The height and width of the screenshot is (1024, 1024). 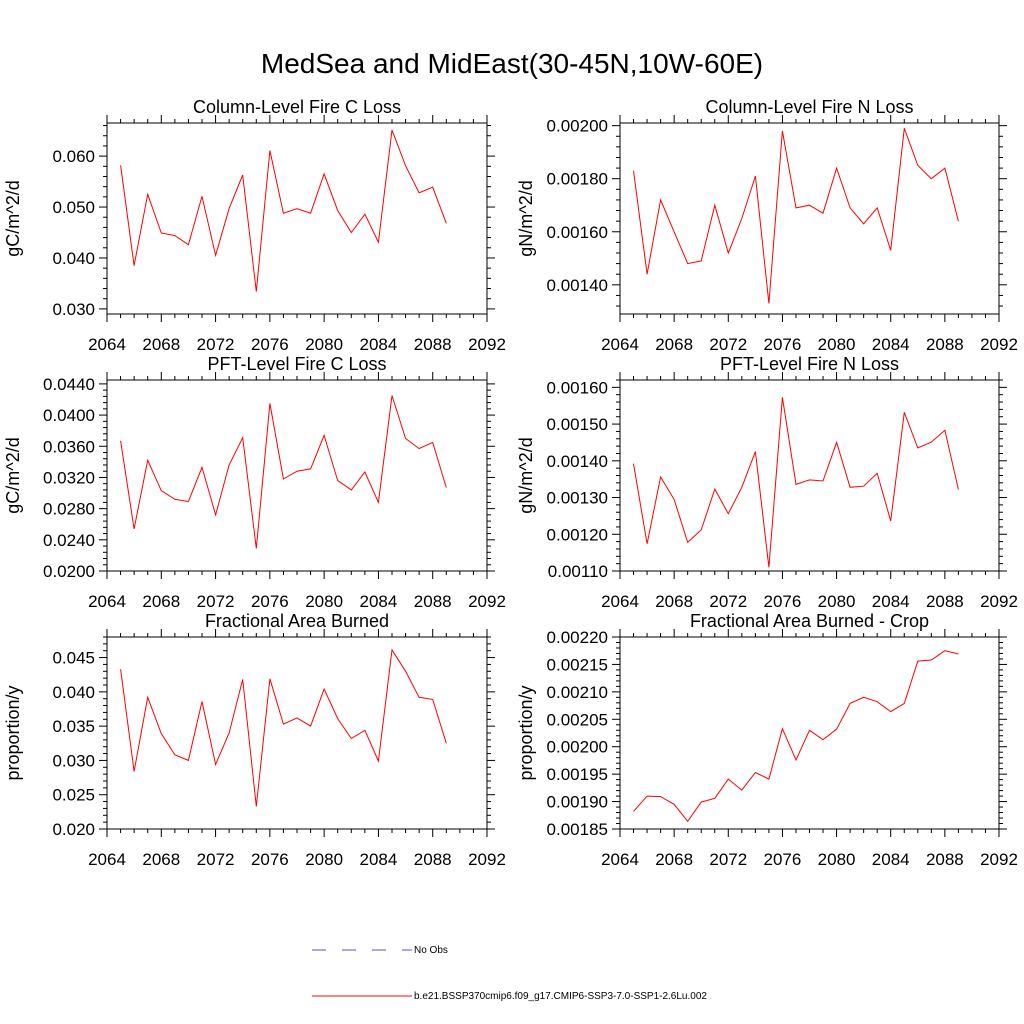 What do you see at coordinates (297, 107) in the screenshot?
I see `panel-title: Column-Level Fire C Loss` at bounding box center [297, 107].